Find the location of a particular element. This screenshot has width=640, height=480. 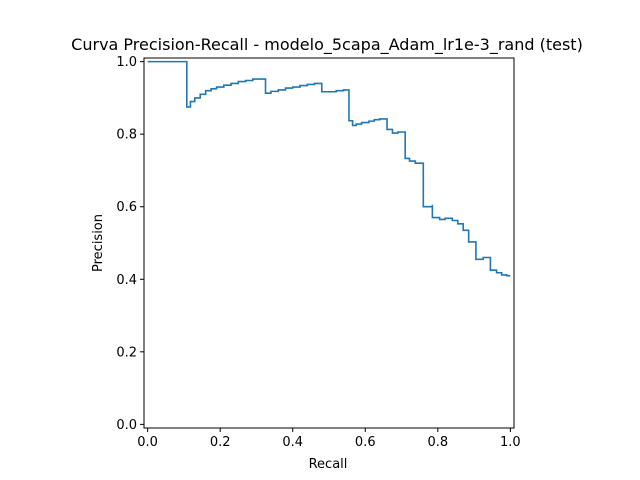

x-tick-label: 0.6 is located at coordinates (365, 442).